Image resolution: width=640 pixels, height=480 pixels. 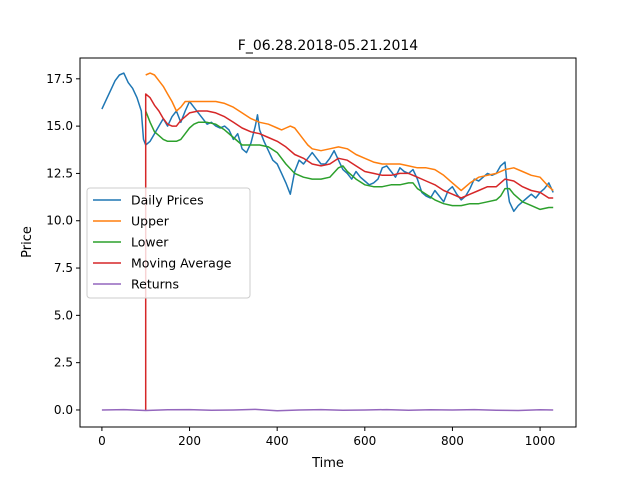 What do you see at coordinates (63, 410) in the screenshot?
I see `y-tick-label: 0.0` at bounding box center [63, 410].